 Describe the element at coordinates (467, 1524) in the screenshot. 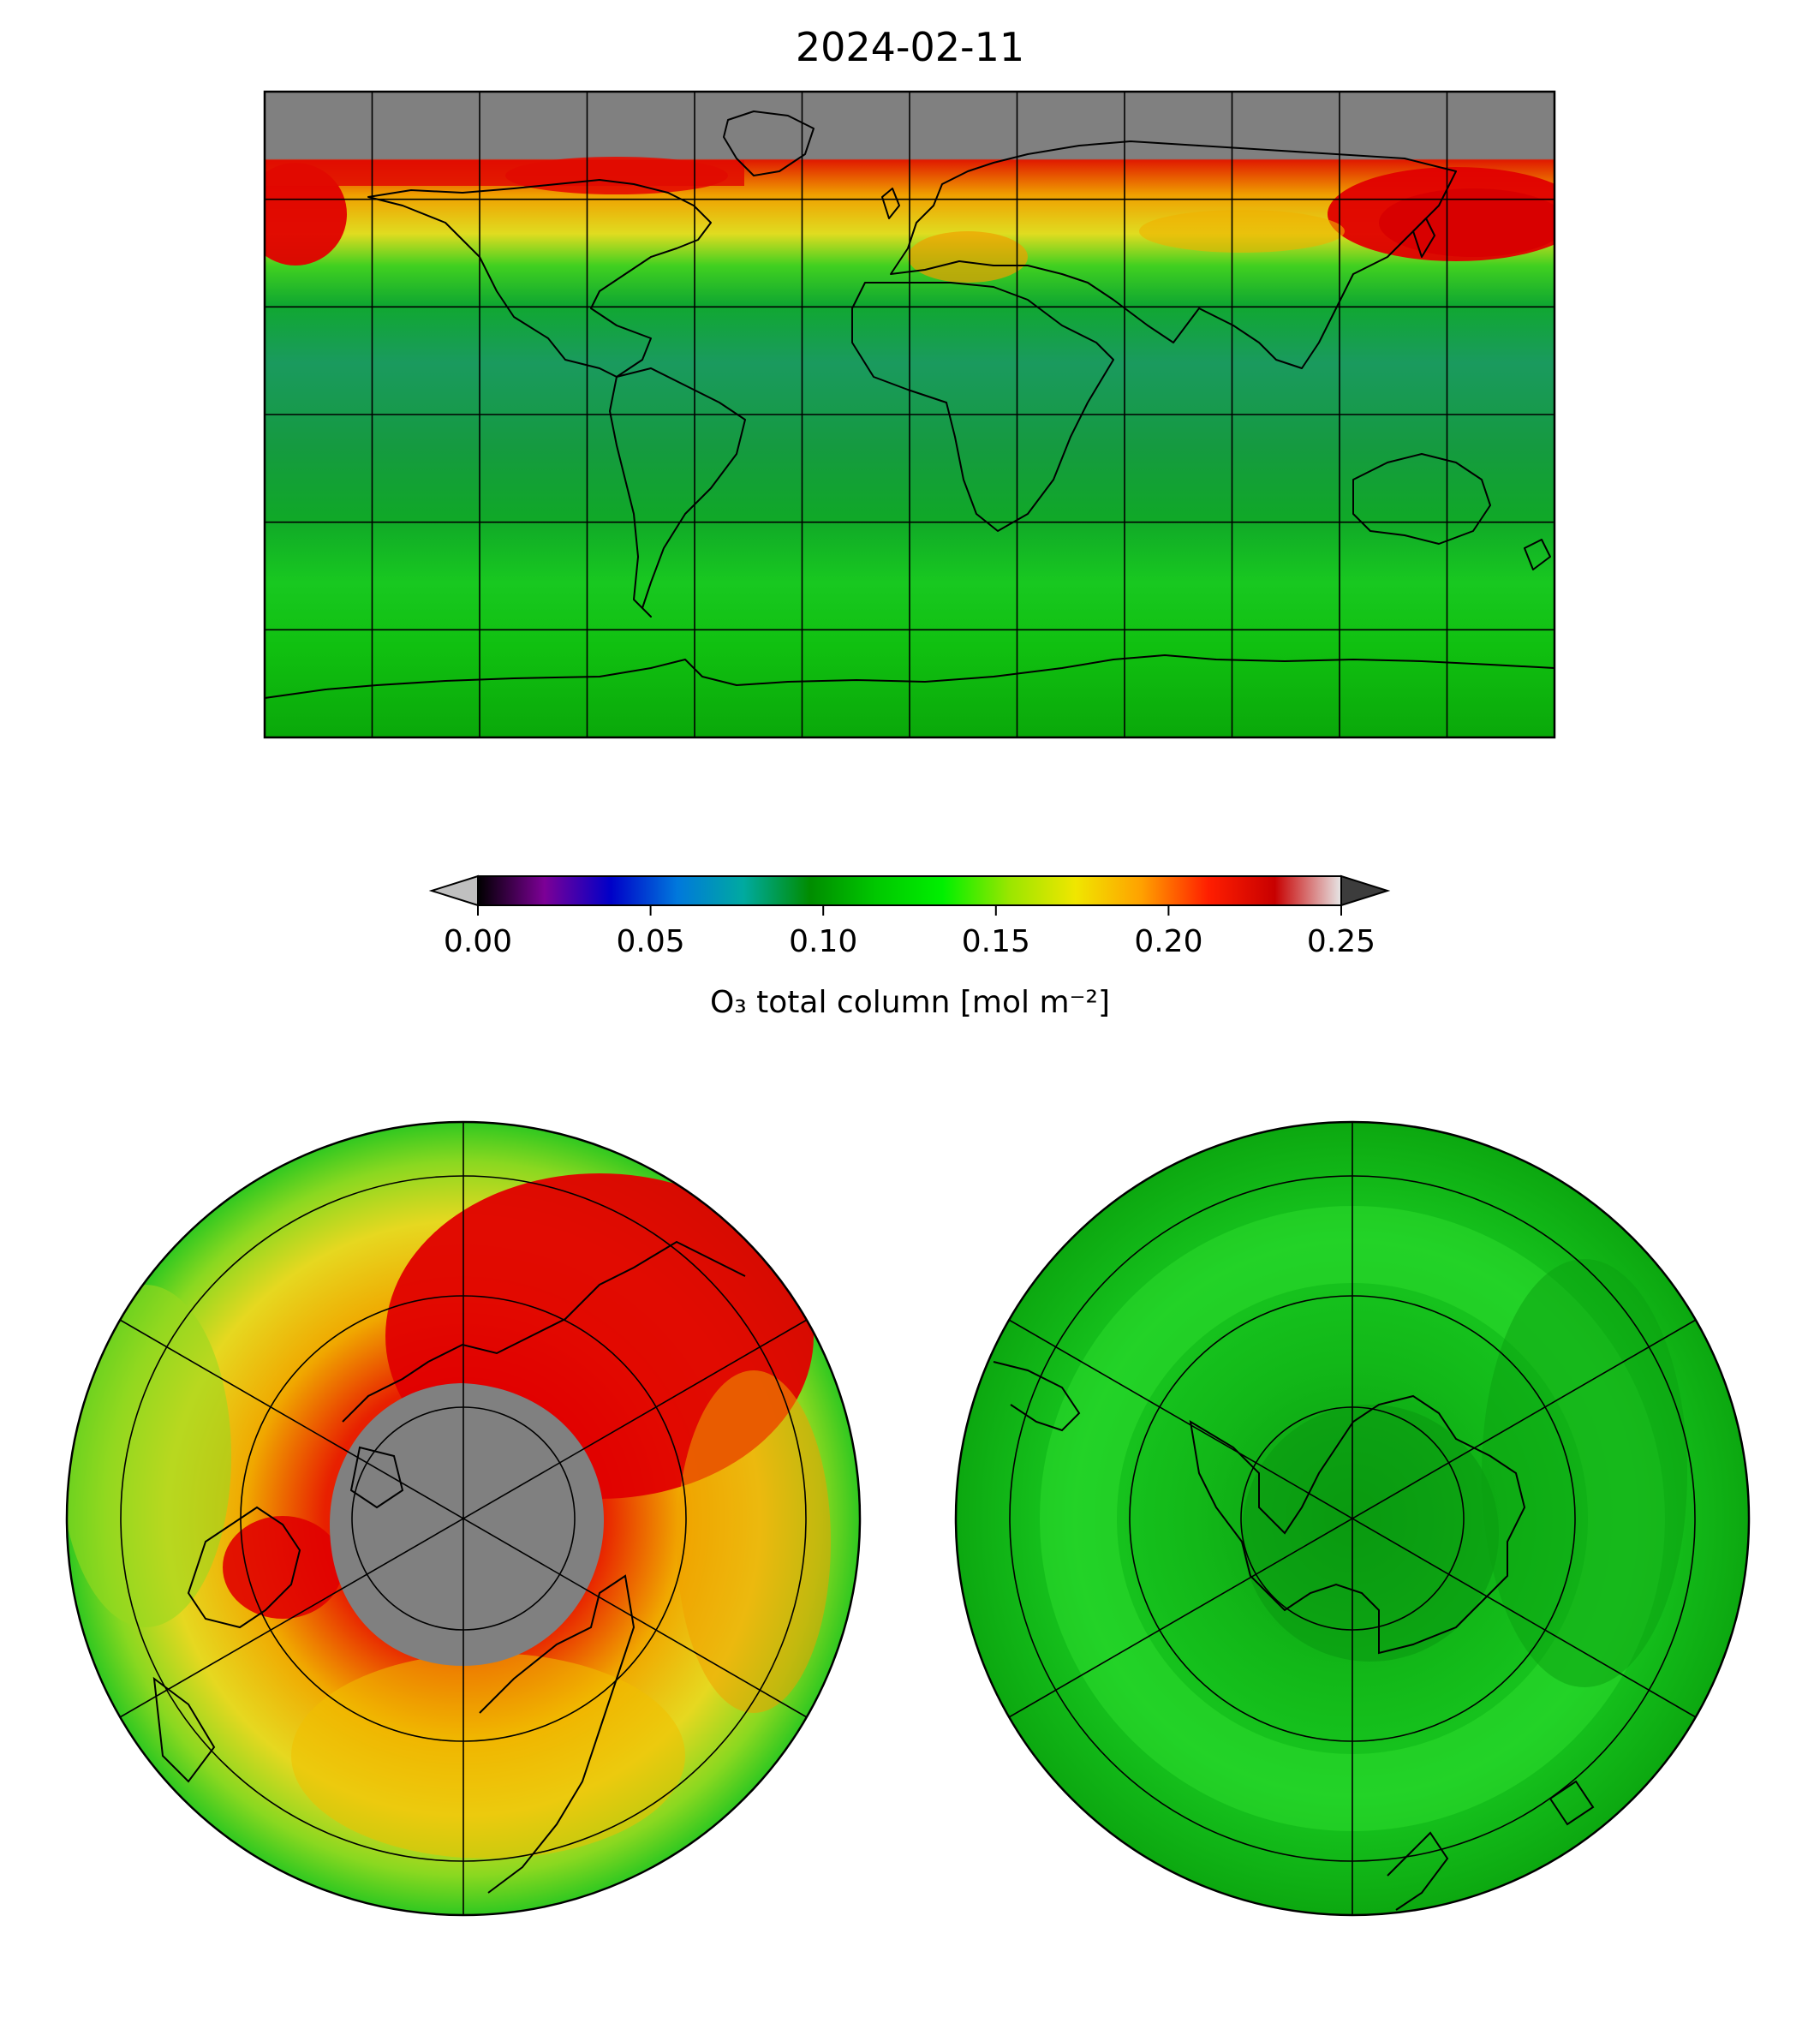

I see `north-polar-night-region` at that location.